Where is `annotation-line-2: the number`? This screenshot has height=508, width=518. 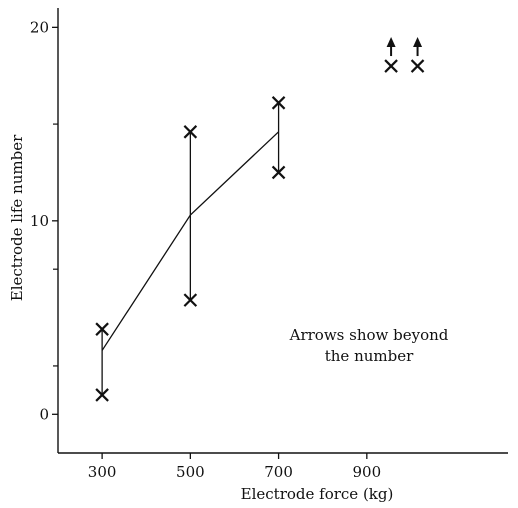
annotation-line-2: the number is located at coordinates (369, 356).